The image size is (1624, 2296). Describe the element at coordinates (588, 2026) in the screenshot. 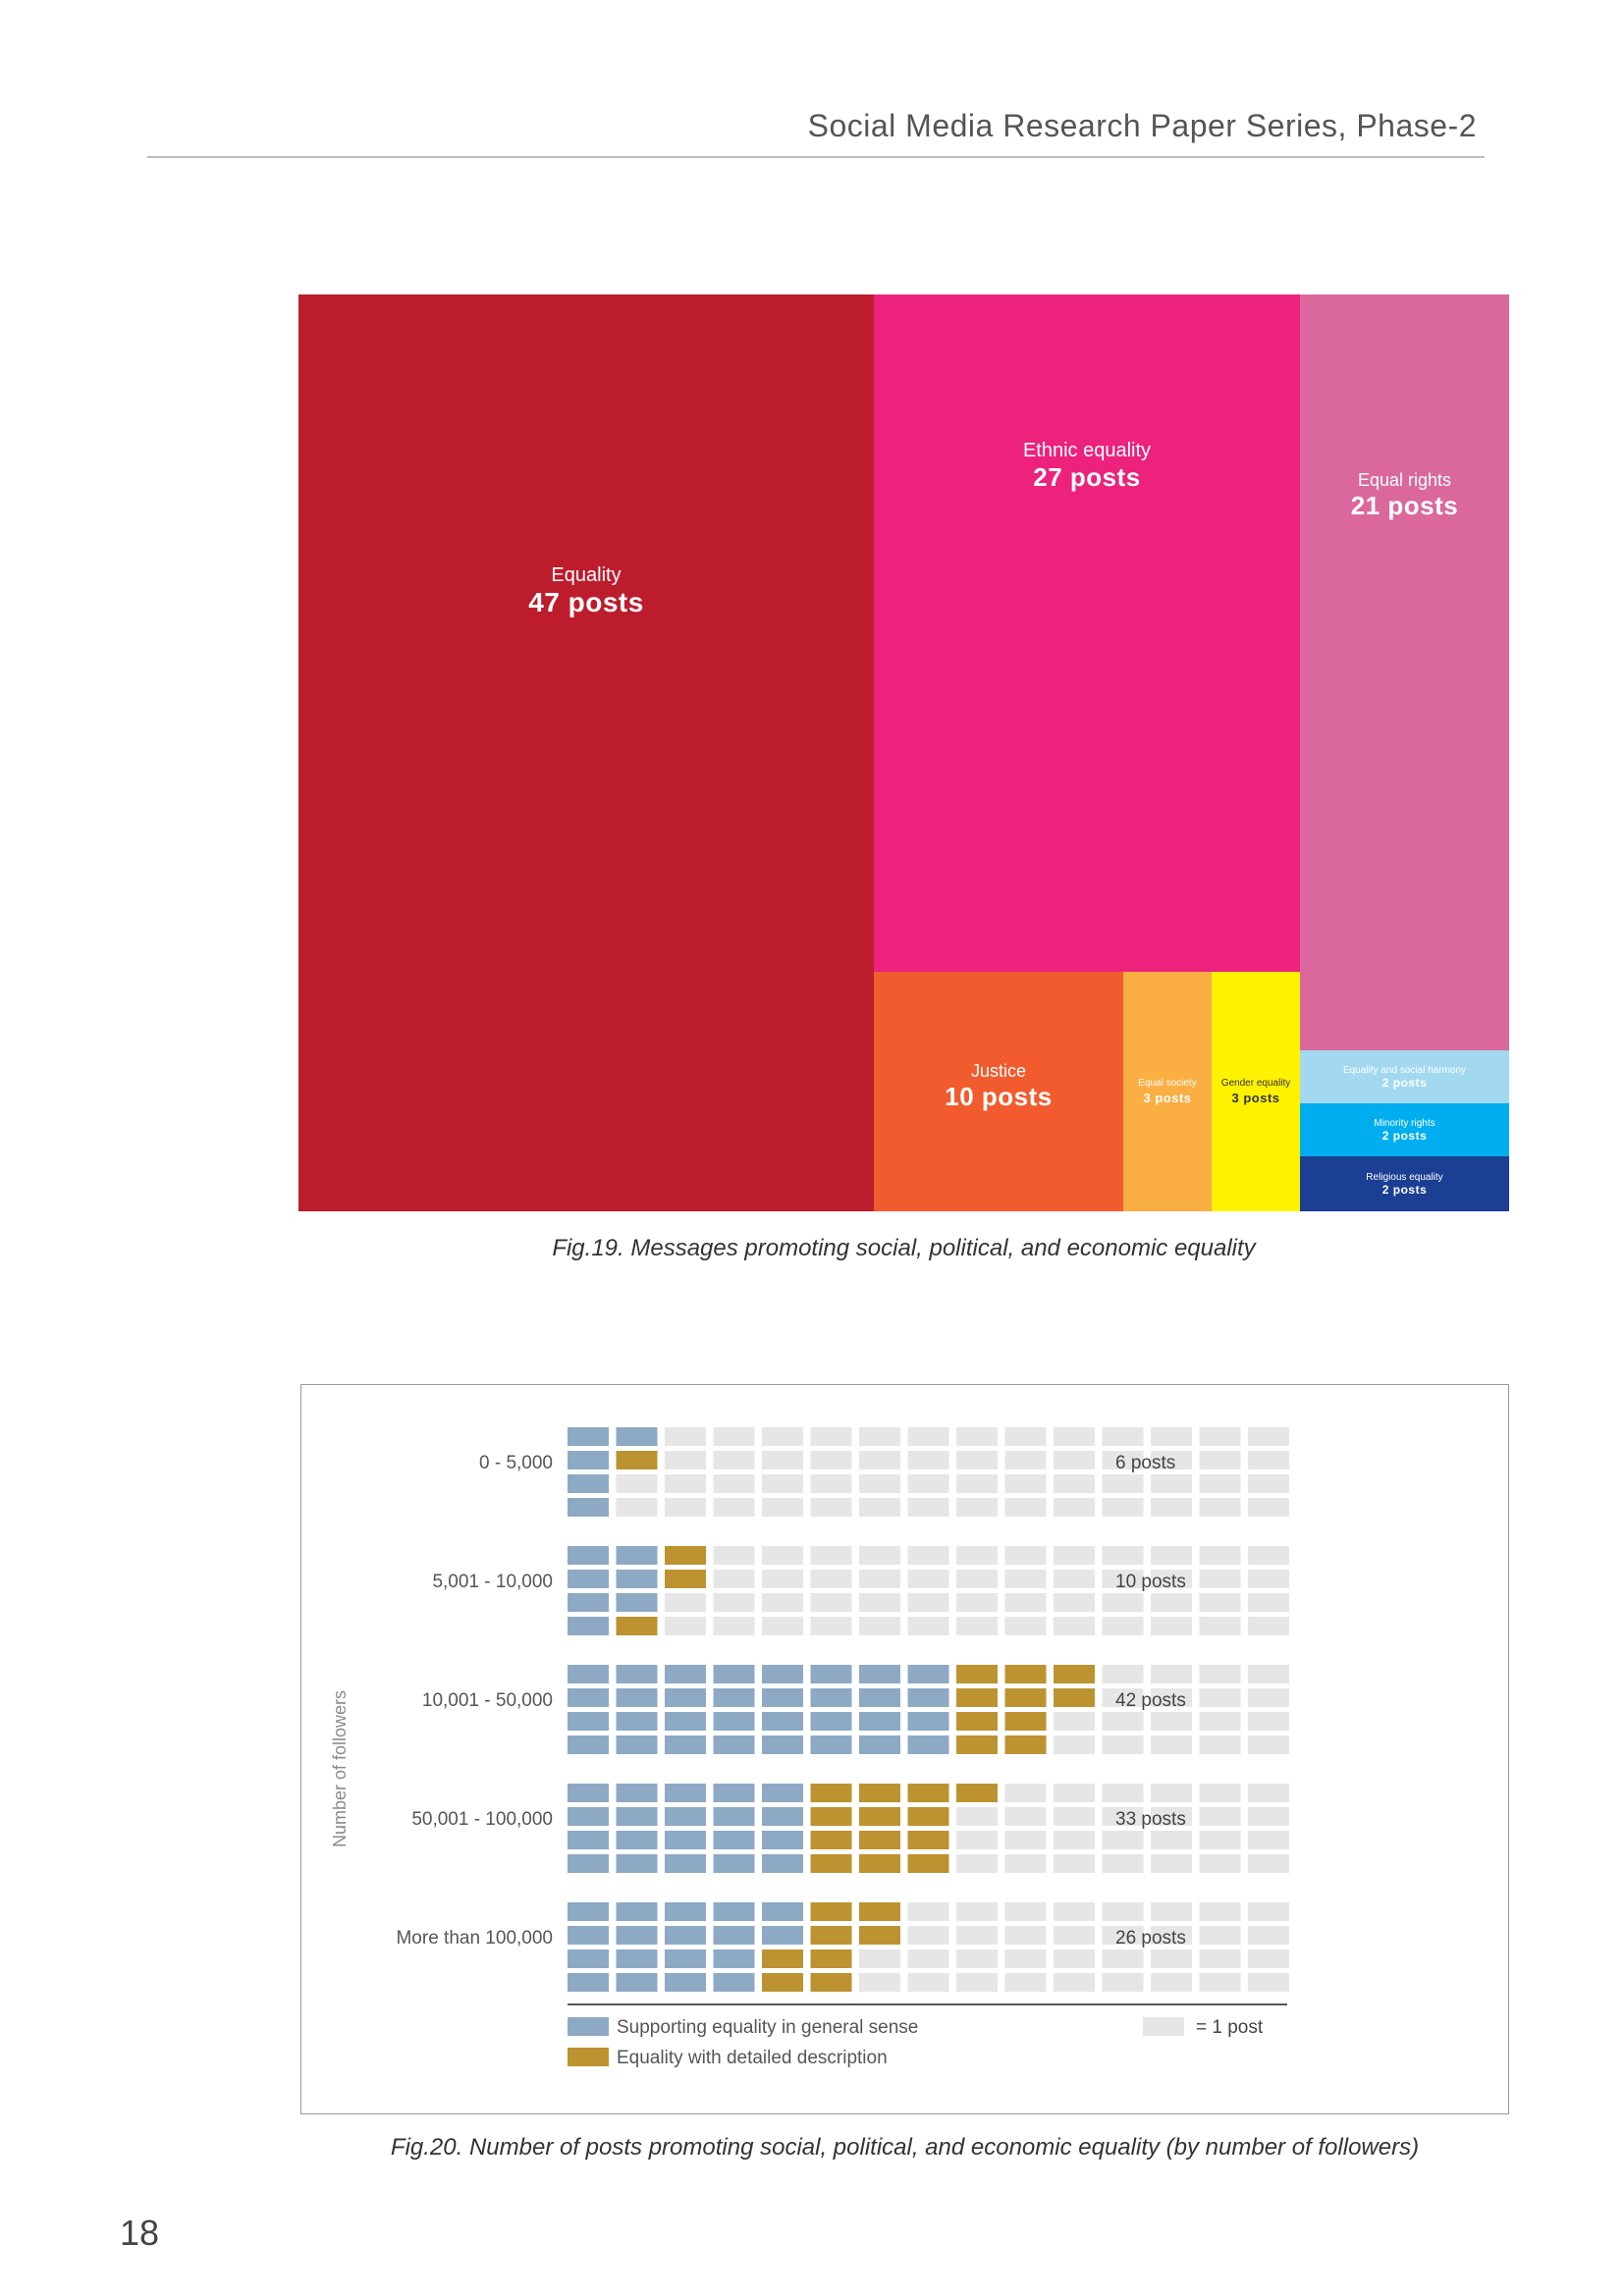

I see `legend-swatch-general` at that location.